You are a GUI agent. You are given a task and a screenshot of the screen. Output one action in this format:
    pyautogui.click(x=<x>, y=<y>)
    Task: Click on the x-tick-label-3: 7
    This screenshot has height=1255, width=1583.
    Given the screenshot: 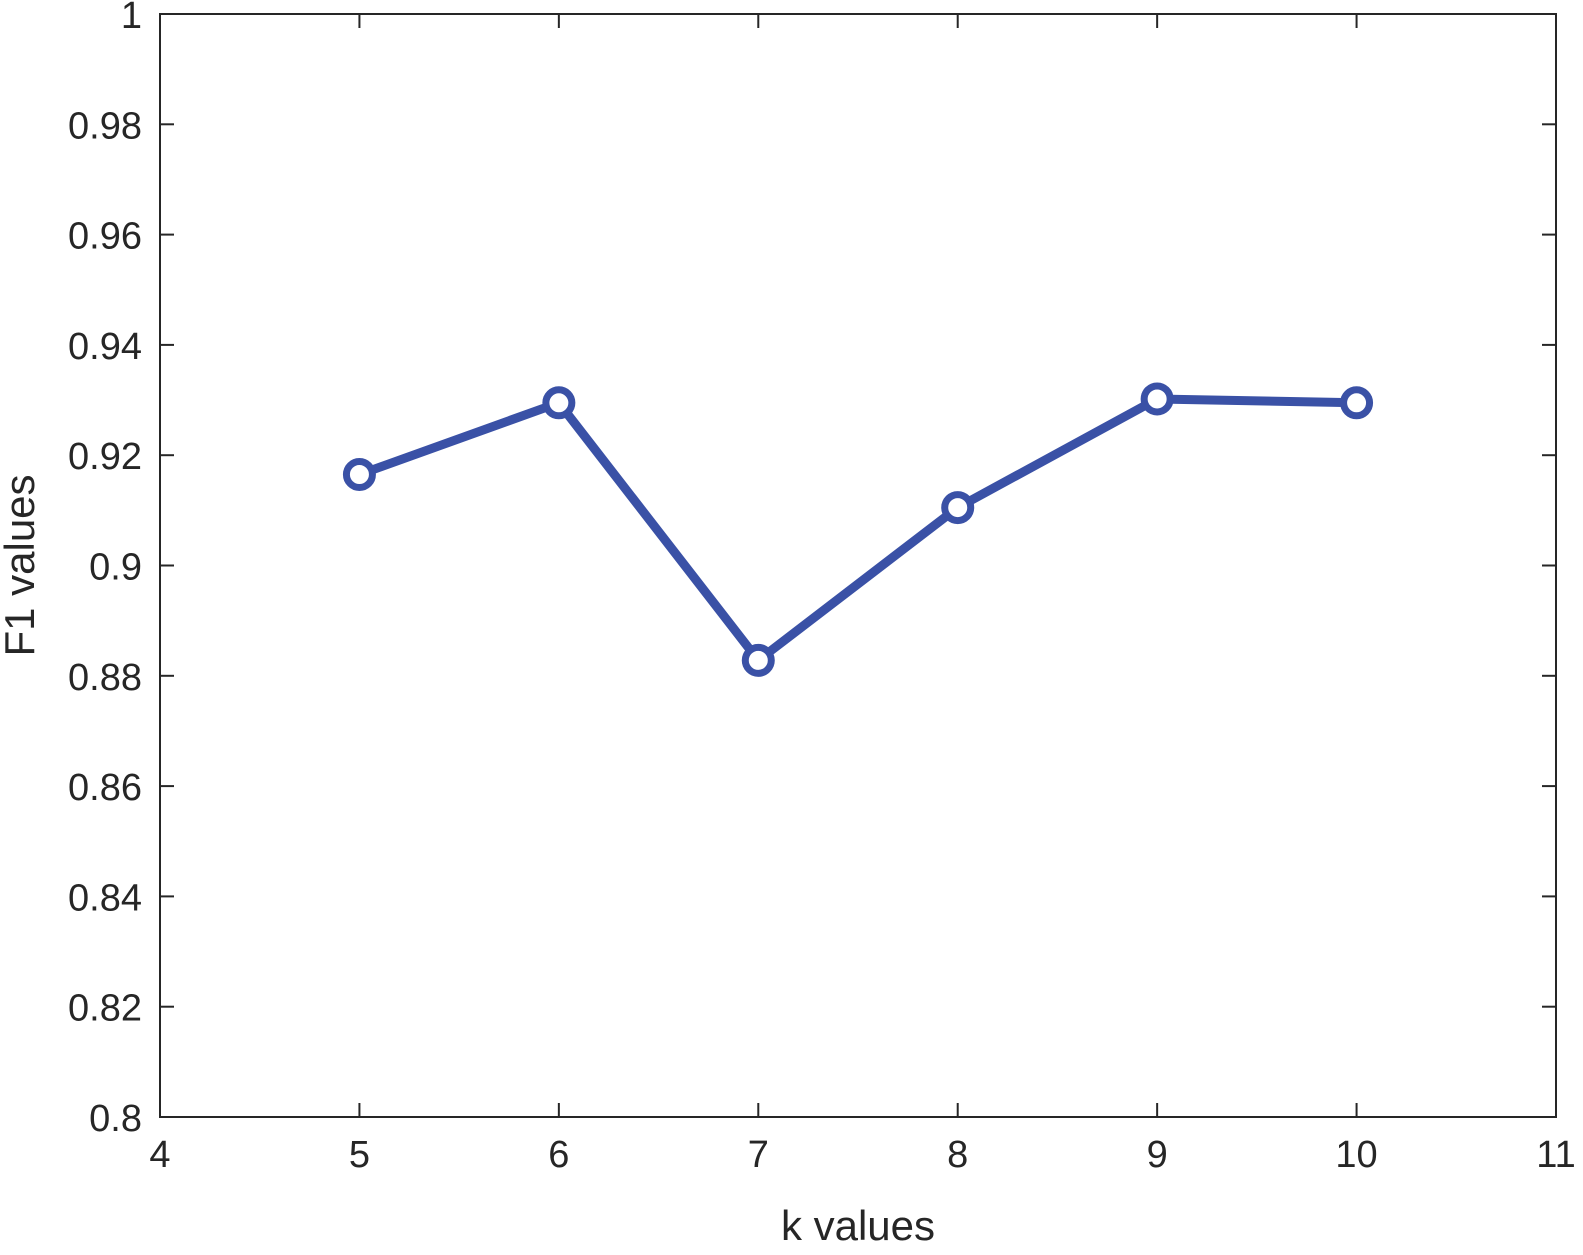 What is the action you would take?
    pyautogui.click(x=758, y=1155)
    